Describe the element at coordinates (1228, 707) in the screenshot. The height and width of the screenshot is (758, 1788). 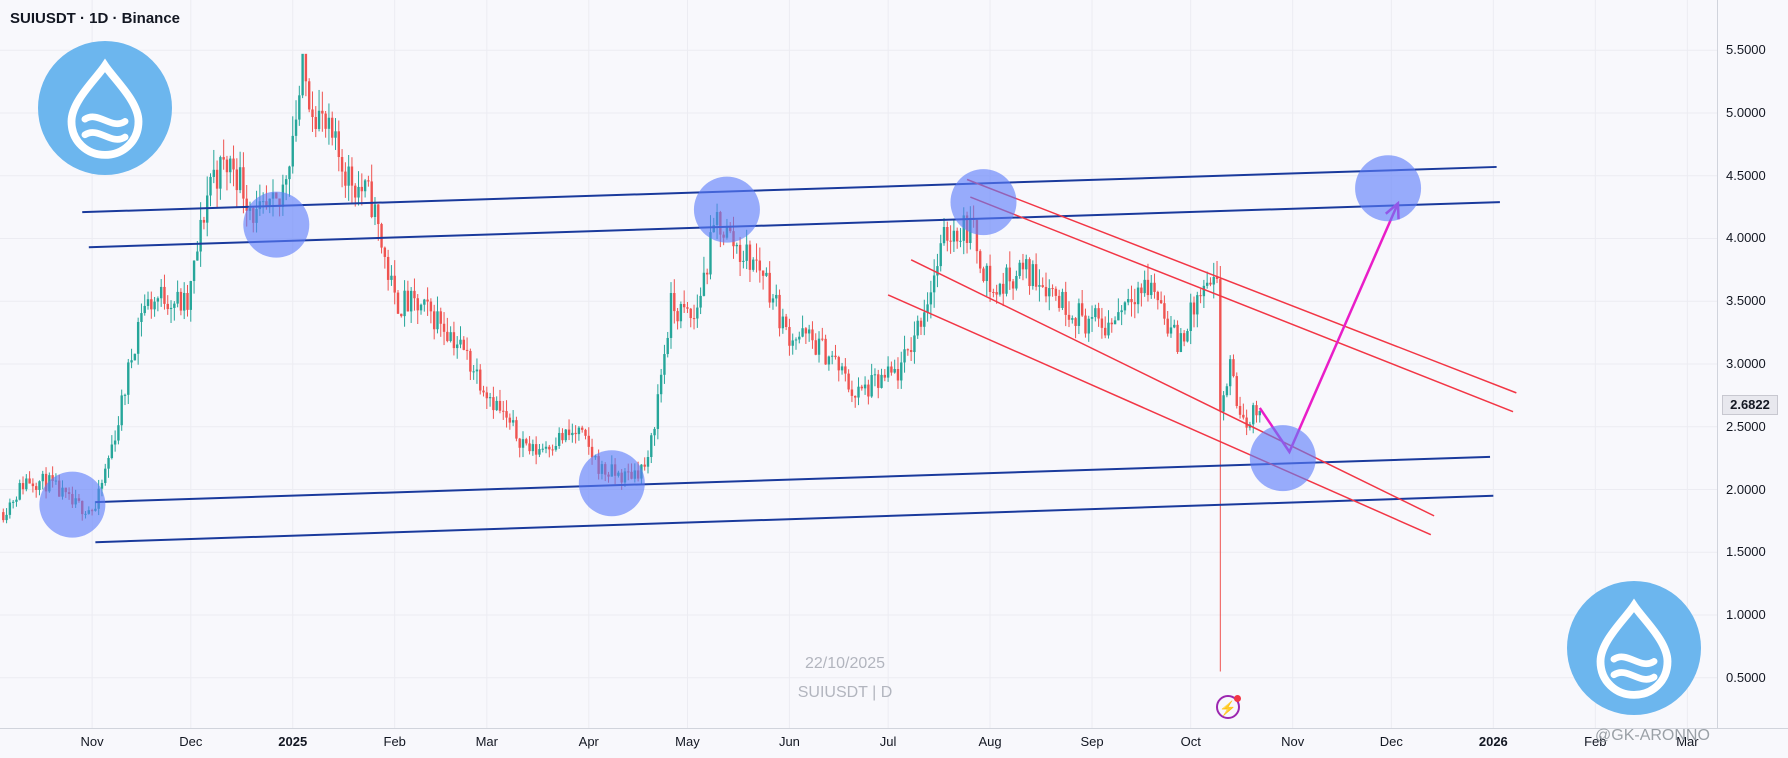
I see `flash-icon: ⚡` at that location.